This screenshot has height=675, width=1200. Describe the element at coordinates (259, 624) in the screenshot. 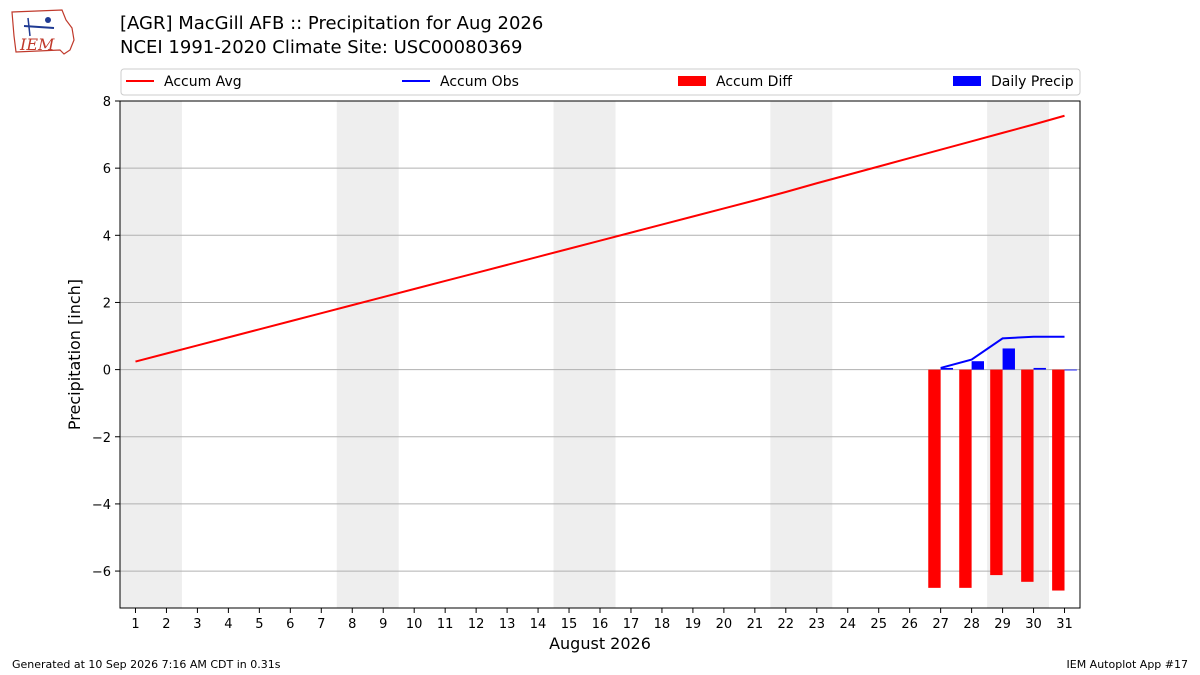

I see `x-tick-label: 5` at that location.